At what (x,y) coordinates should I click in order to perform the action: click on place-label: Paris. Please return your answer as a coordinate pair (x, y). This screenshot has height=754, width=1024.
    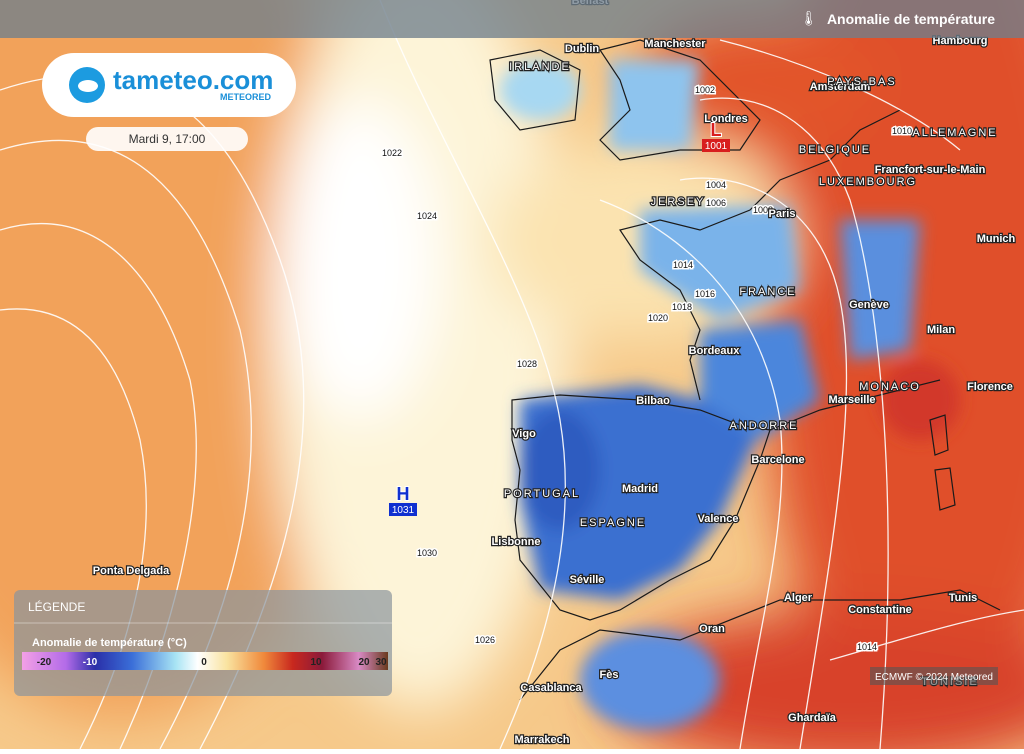
    Looking at the image, I should click on (782, 214).